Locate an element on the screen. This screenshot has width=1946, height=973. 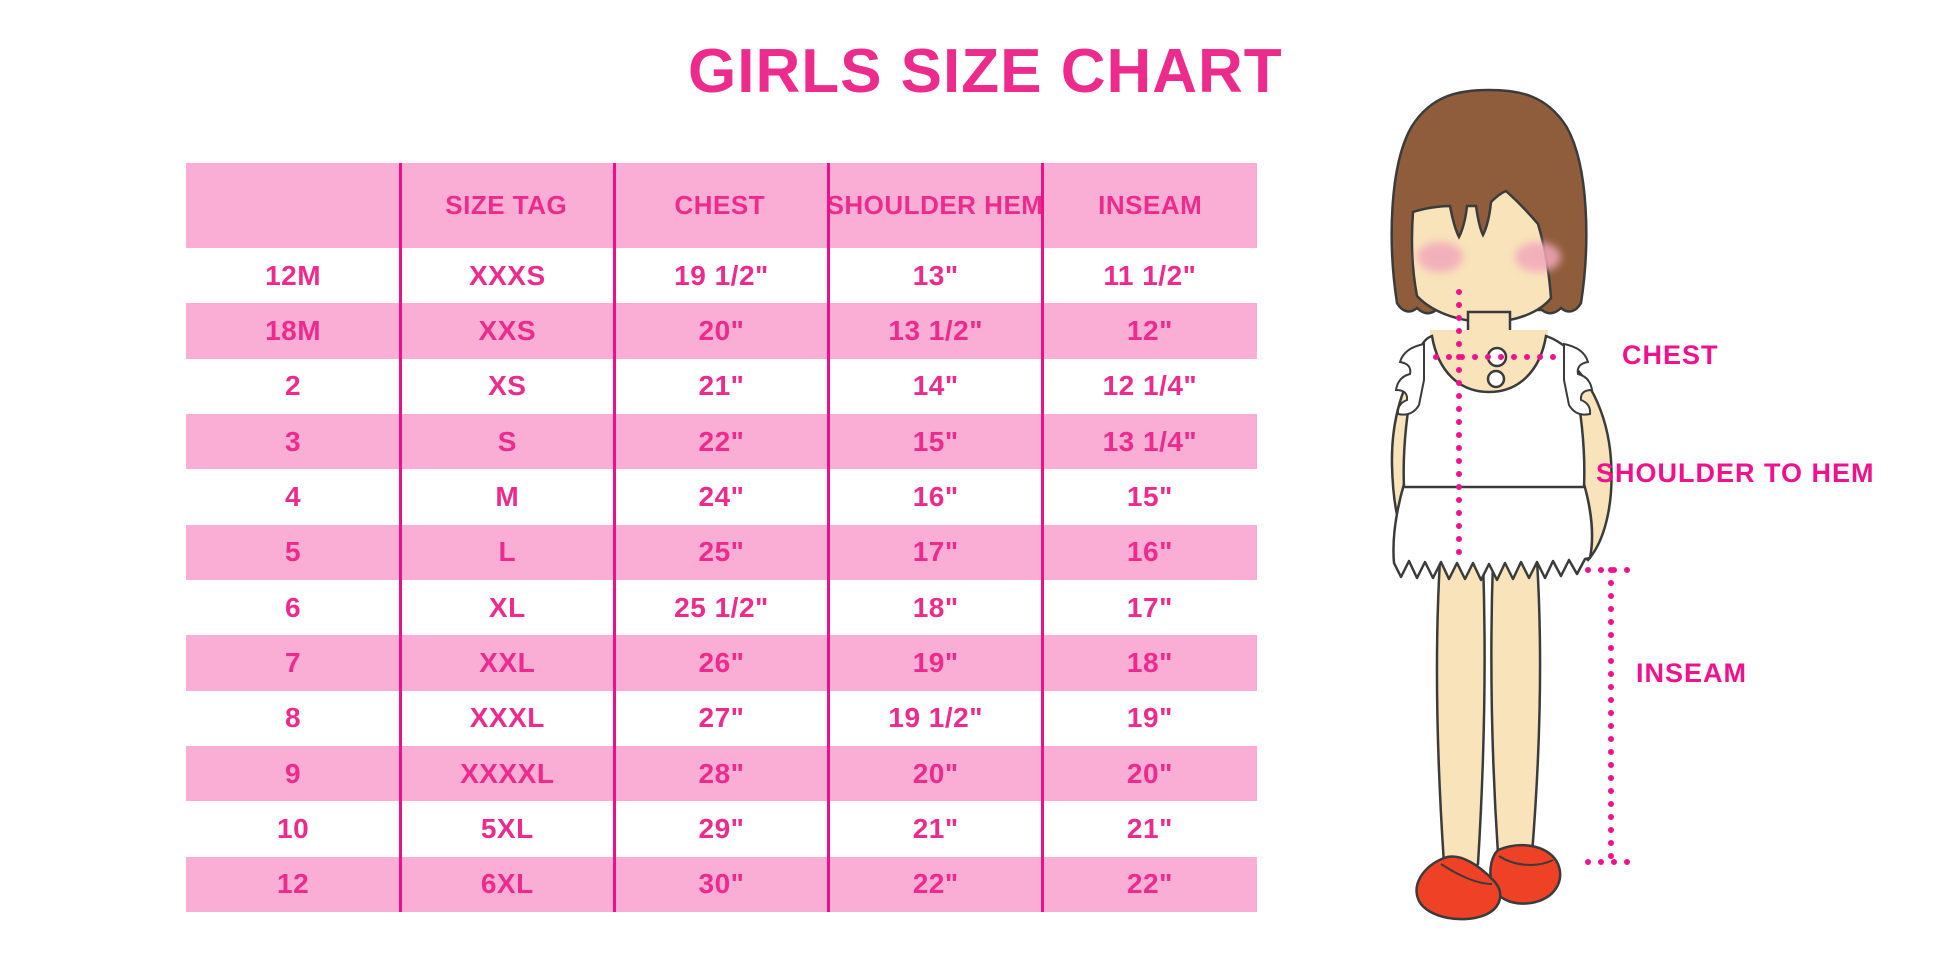
table-cell: L is located at coordinates (507, 552).